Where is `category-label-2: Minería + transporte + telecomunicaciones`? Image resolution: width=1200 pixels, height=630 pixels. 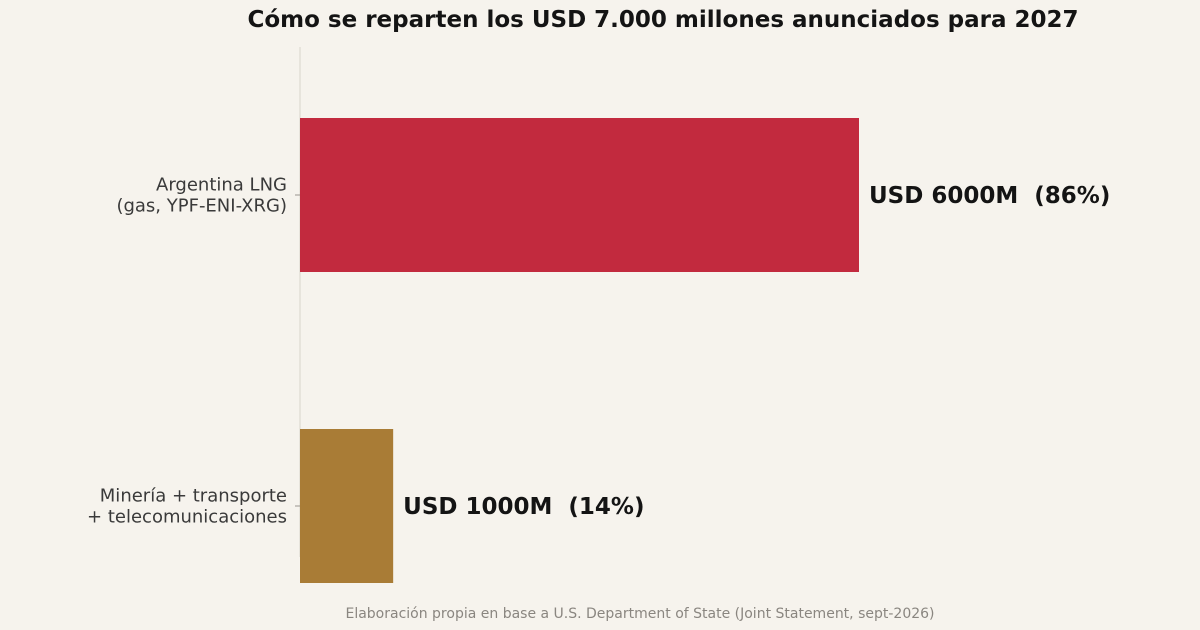
category-label-2: Minería + transporte + telecomunicaciones is located at coordinates (187, 507).